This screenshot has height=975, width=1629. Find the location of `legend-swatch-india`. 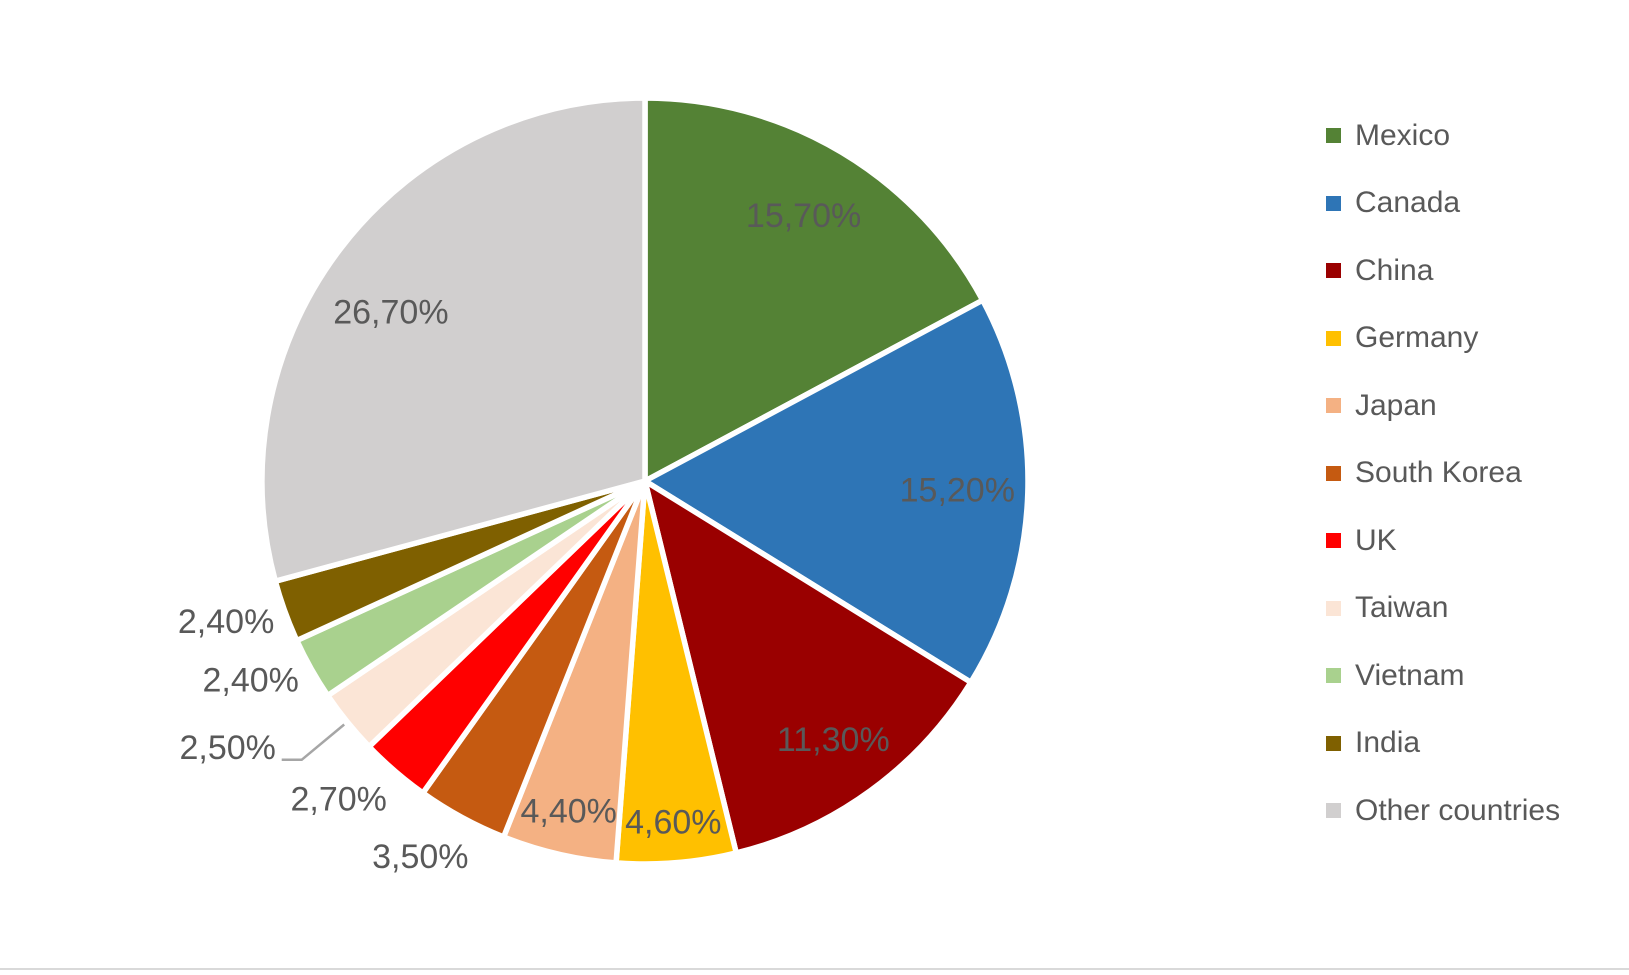

legend-swatch-india is located at coordinates (1333, 743).